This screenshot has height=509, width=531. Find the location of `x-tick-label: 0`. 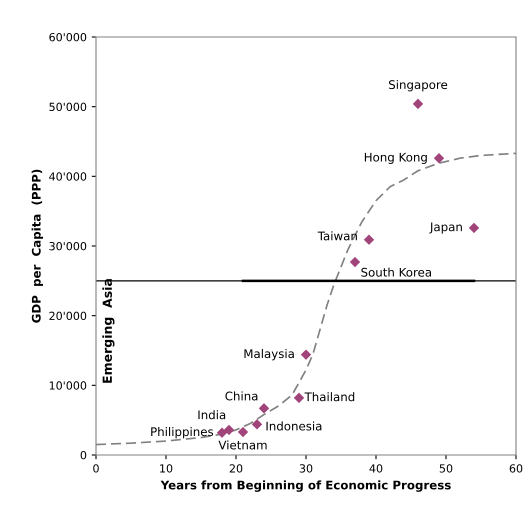

x-tick-label: 0 is located at coordinates (96, 468).